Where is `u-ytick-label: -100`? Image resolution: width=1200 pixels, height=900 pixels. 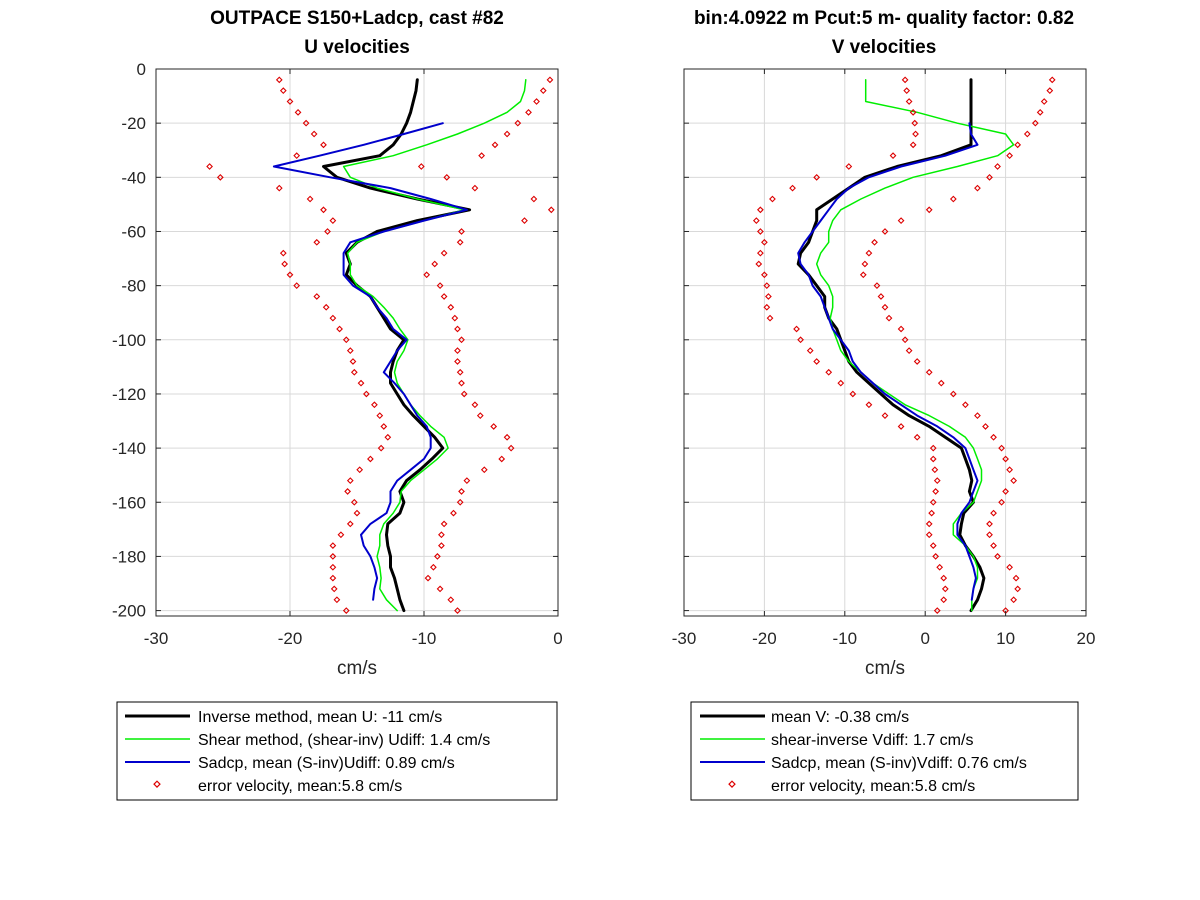
u-ytick-label: -100 is located at coordinates (129, 340).